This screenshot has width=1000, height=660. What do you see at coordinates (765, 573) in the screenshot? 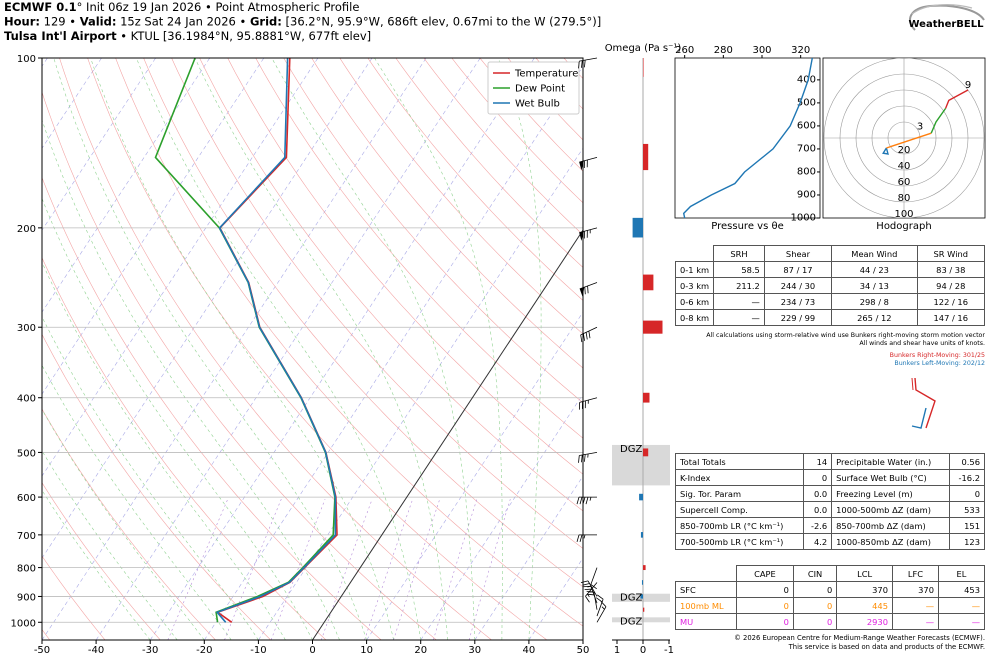
I see `column-header: CAPE` at bounding box center [765, 573].